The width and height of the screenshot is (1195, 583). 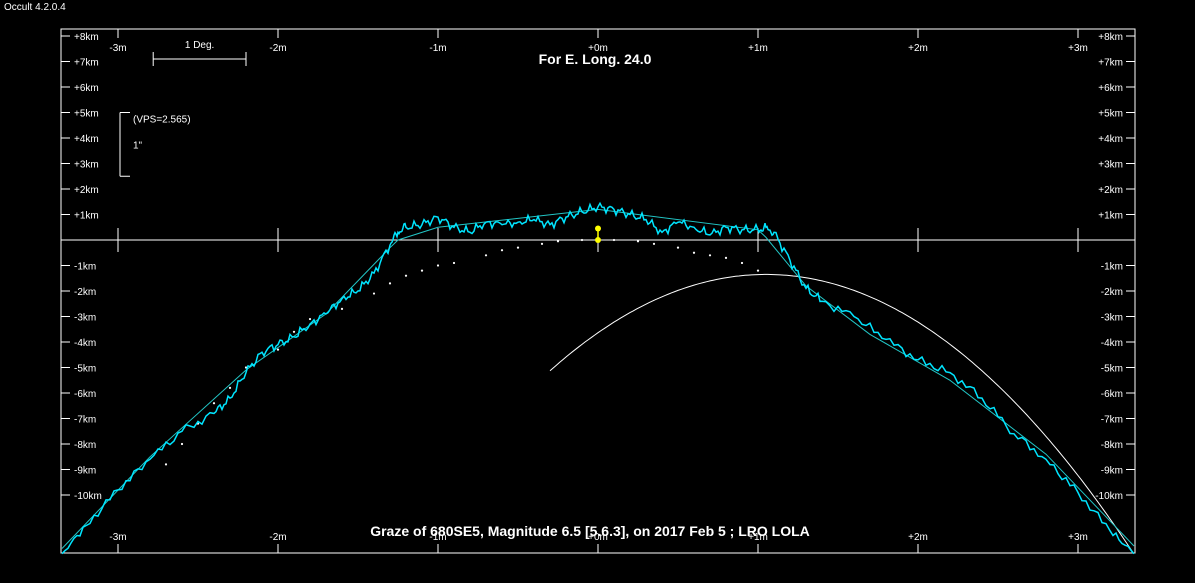 I want to click on star-marker-lower, so click(x=598, y=240).